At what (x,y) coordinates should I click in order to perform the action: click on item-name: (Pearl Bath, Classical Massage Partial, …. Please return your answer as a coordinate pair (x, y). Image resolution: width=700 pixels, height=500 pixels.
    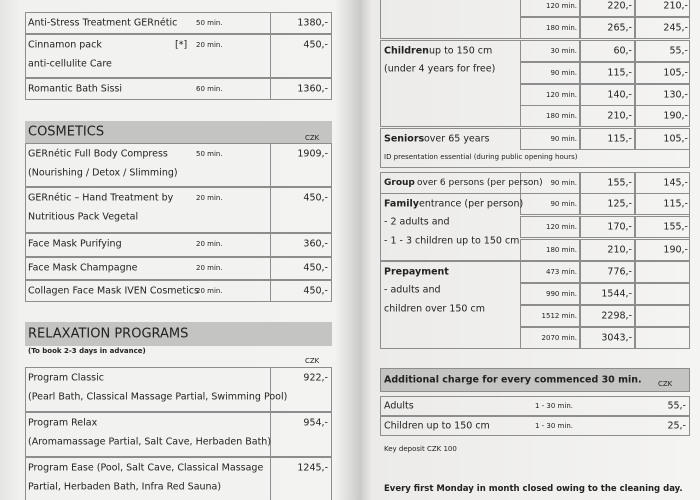
    Looking at the image, I should click on (158, 397).